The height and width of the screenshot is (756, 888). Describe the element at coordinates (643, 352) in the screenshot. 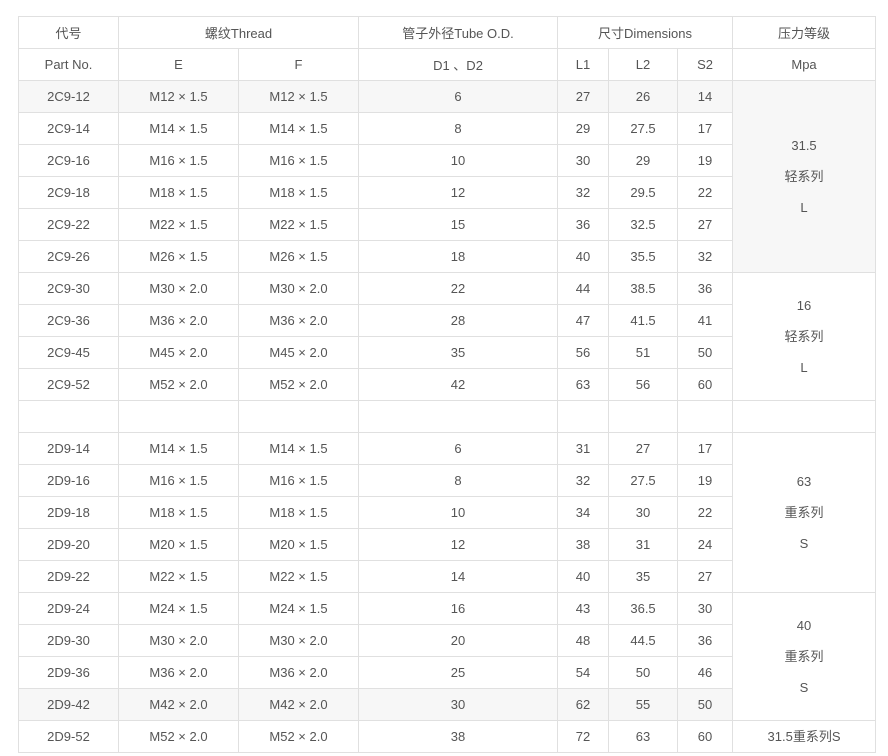

I see `l2-cell: 51` at that location.